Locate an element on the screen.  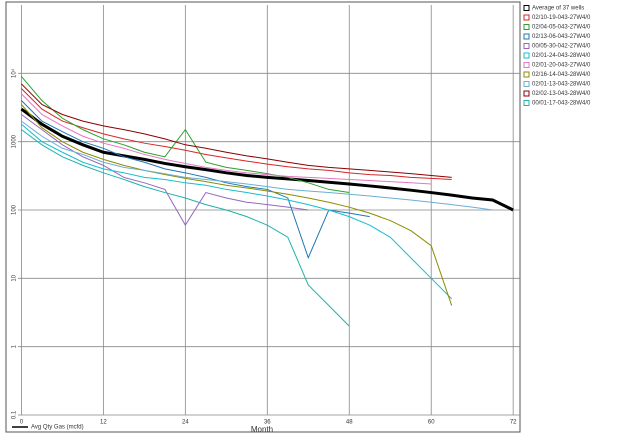
y-tick-label: 1000 is located at coordinates (15, 141).